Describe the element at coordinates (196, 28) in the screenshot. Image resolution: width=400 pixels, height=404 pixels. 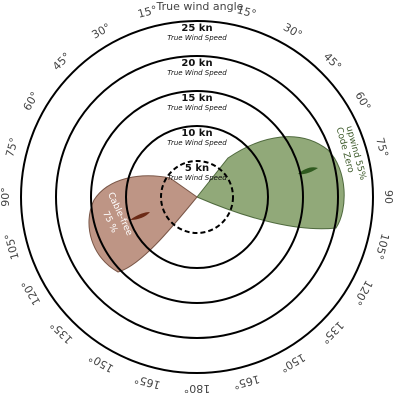
I see `ring-speed: 25 kn` at that location.